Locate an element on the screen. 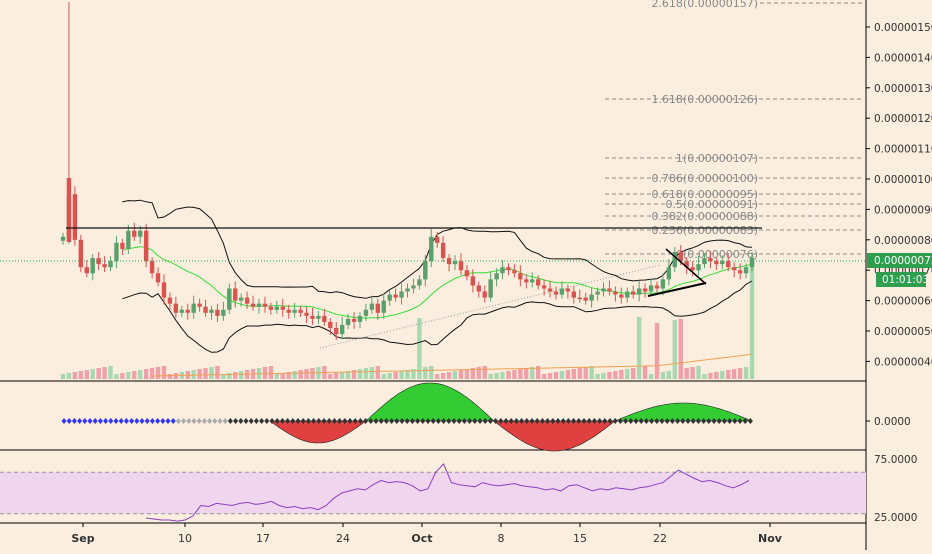 This screenshot has height=554, width=932. bollinger-lower is located at coordinates (437, 316).